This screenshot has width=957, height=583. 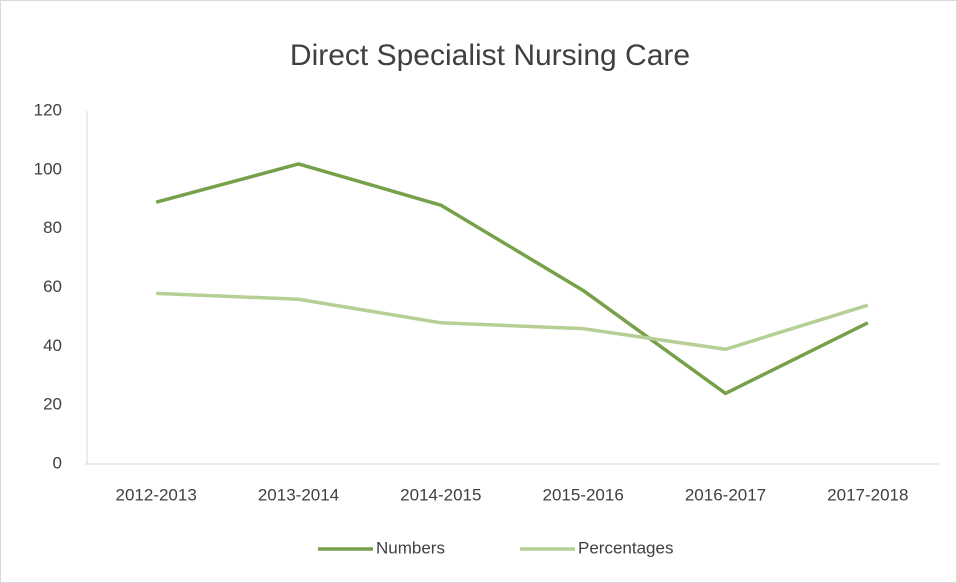 What do you see at coordinates (298, 494) in the screenshot?
I see `x-tick-label: 2013-2014` at bounding box center [298, 494].